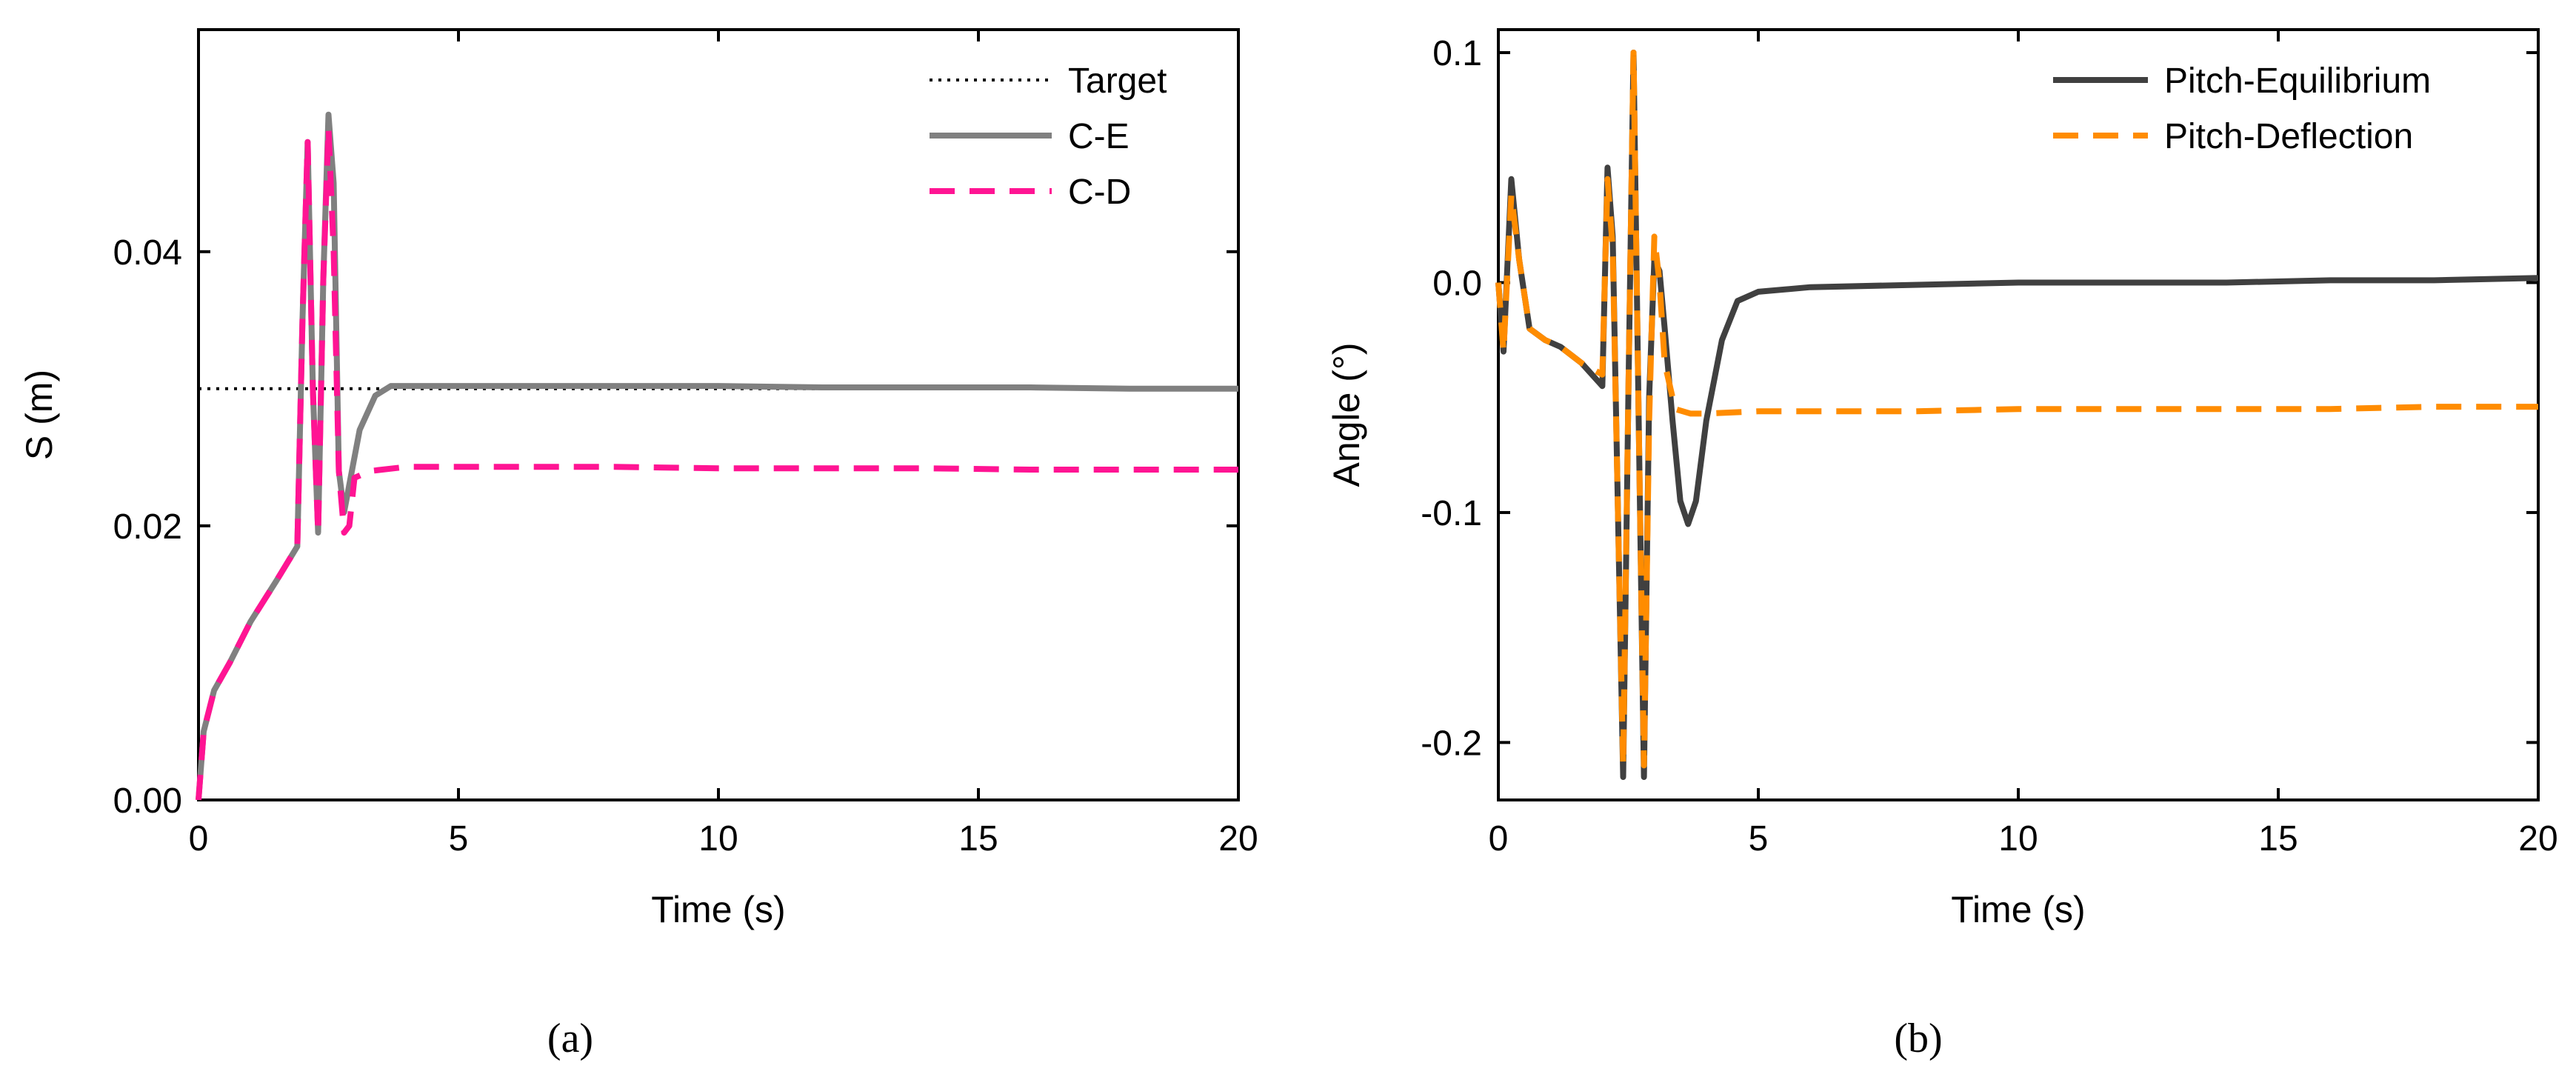 The width and height of the screenshot is (2576, 1077). I want to click on chart-a-legend: Target C-E C-D, so click(1048, 136).